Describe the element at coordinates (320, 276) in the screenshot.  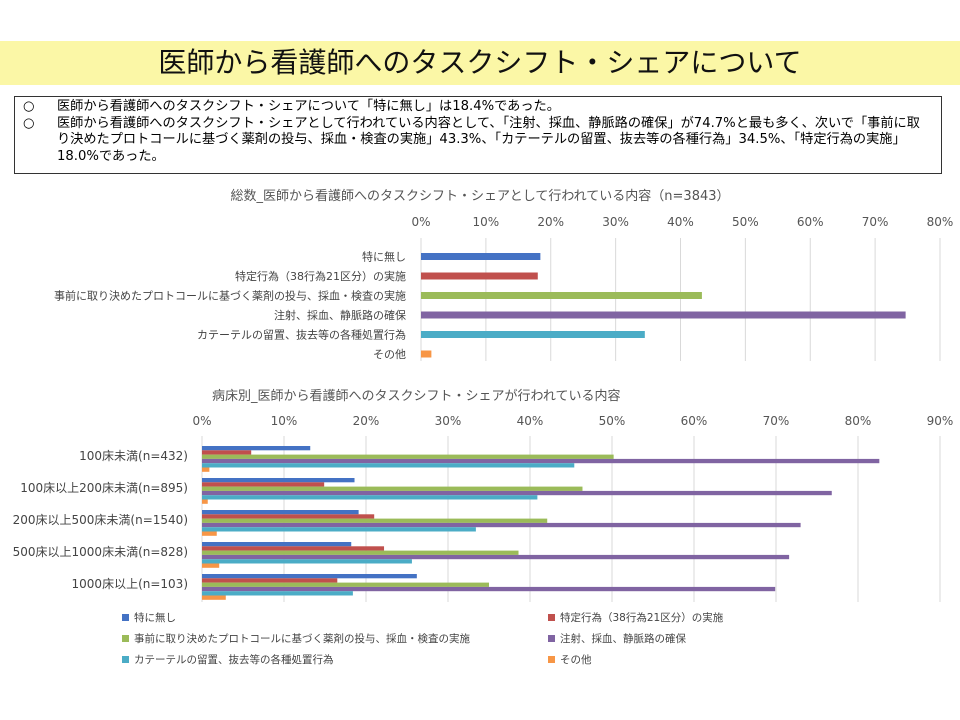
I see `y-category-label: 特定行為（38行為21区分）の実施` at that location.